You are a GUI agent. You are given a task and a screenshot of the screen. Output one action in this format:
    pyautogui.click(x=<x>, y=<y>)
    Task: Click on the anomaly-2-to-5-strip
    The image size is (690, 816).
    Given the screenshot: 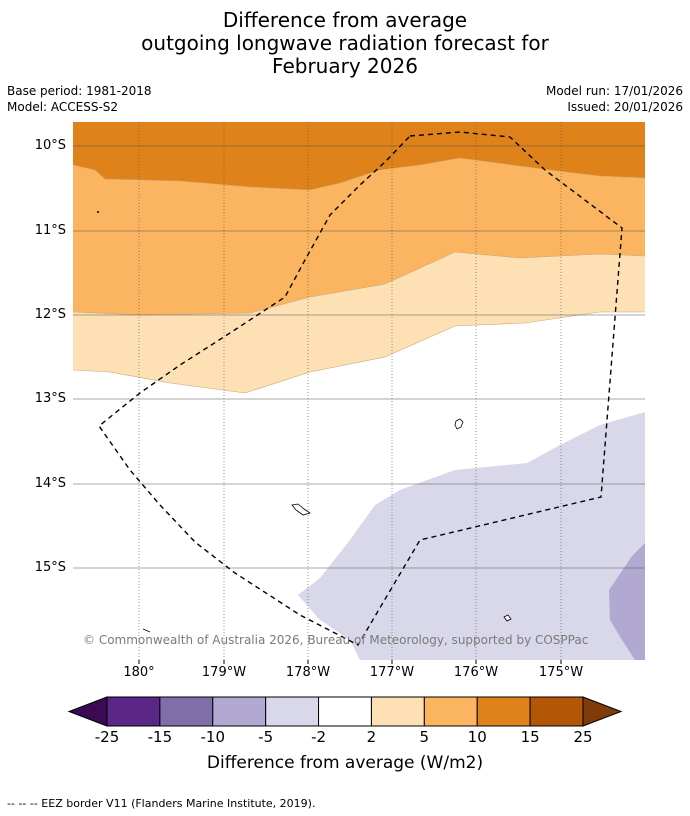 What is the action you would take?
    pyautogui.click(x=359, y=322)
    